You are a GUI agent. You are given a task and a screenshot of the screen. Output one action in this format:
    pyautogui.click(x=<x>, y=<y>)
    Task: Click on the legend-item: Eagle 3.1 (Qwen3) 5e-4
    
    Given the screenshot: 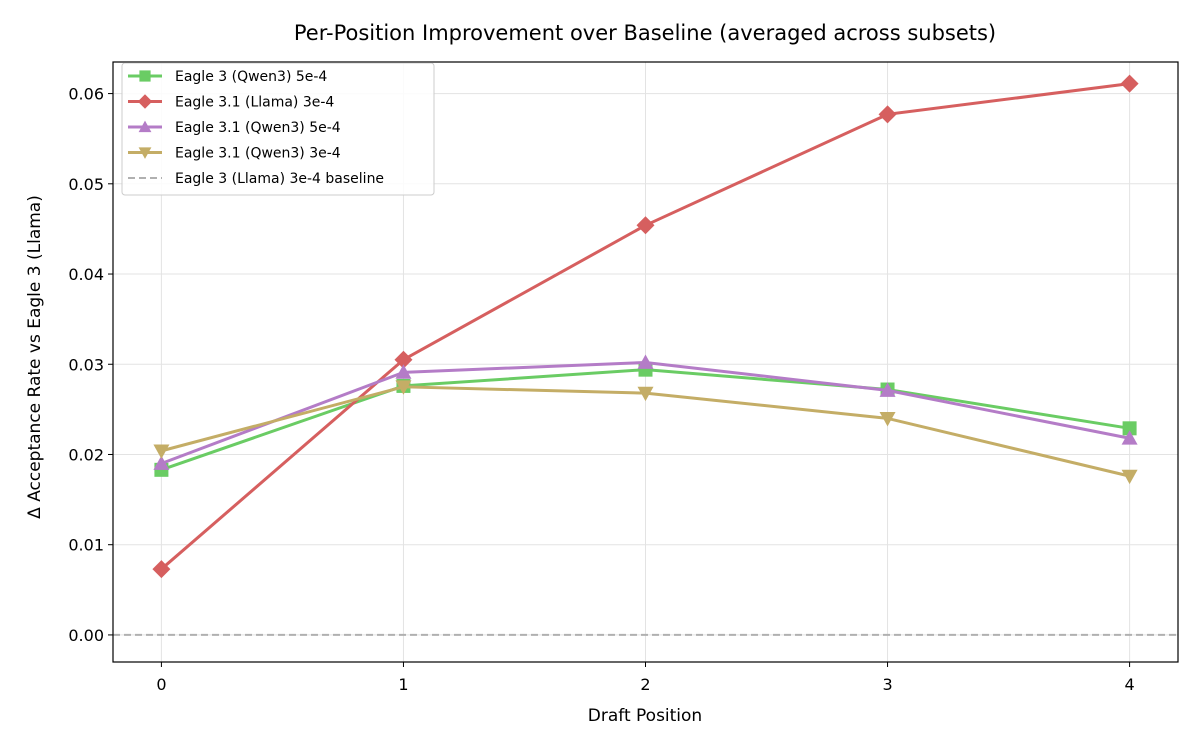 What is the action you would take?
    pyautogui.click(x=234, y=128)
    